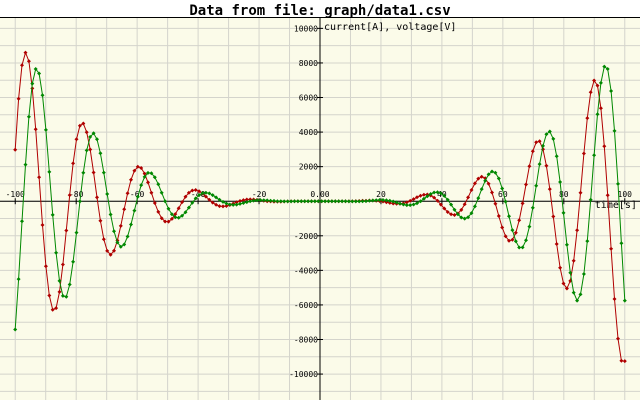 The height and width of the screenshot is (400, 640). Describe the element at coordinates (303, 374) in the screenshot. I see `y-tick-label: -10000` at that location.